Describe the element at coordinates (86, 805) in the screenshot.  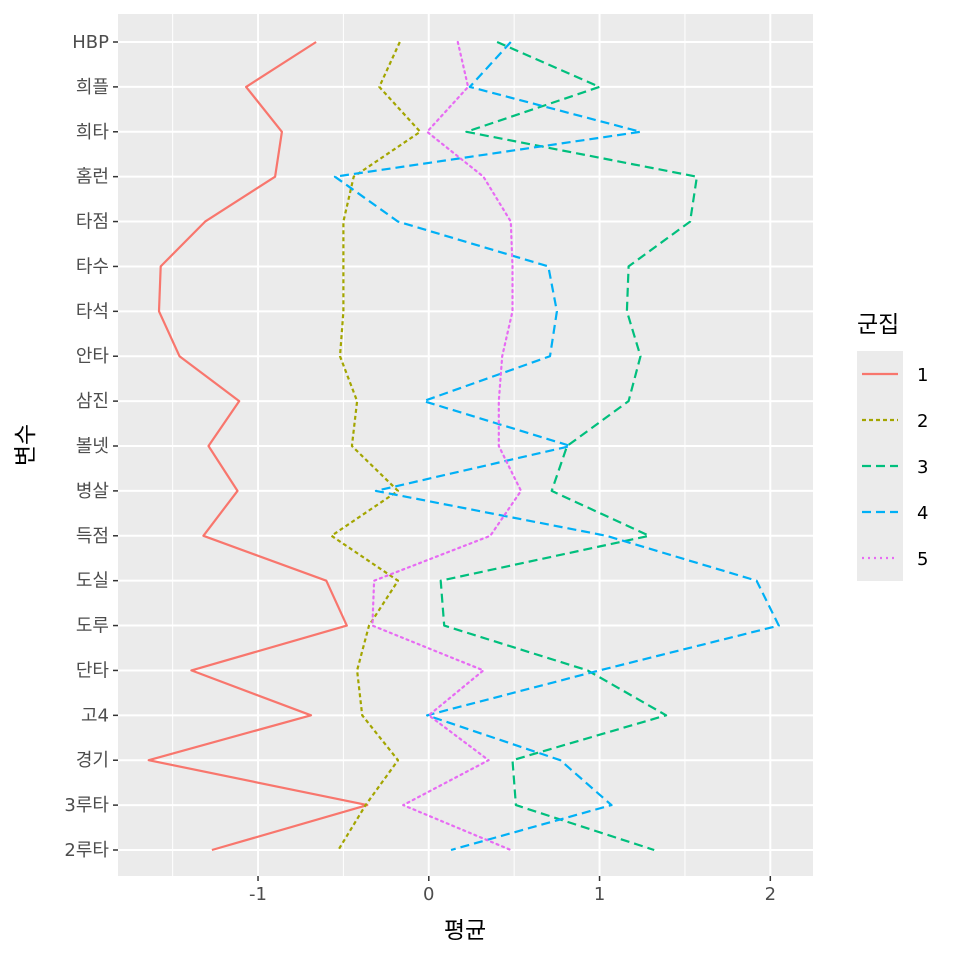
I see `y-tick-label: 3루타` at that location.